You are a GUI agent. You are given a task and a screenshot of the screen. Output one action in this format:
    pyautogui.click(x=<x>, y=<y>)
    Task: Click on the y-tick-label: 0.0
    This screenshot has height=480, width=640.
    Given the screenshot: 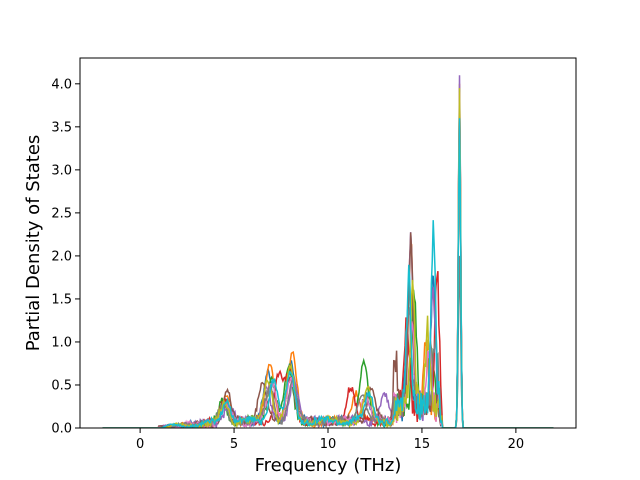 What is the action you would take?
    pyautogui.click(x=61, y=429)
    